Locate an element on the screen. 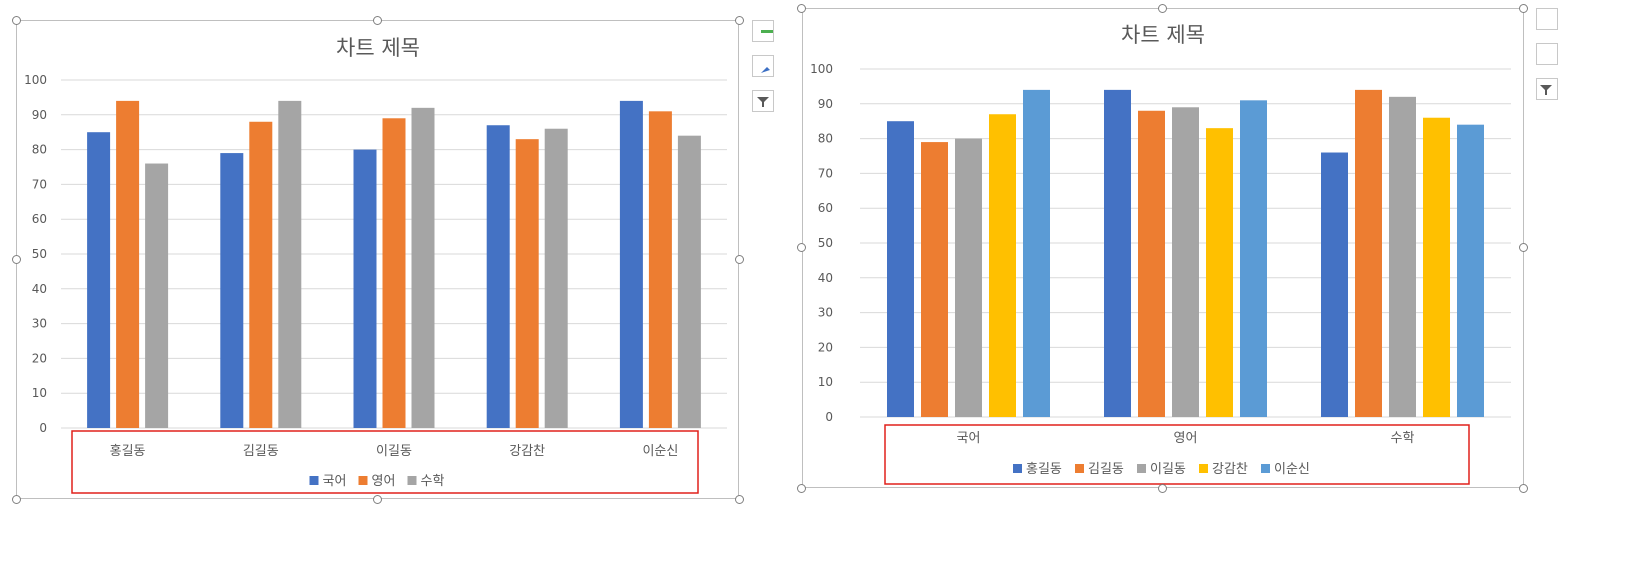 The width and height of the screenshot is (1642, 576). bar-강감찬-수학 is located at coordinates (1436, 267).